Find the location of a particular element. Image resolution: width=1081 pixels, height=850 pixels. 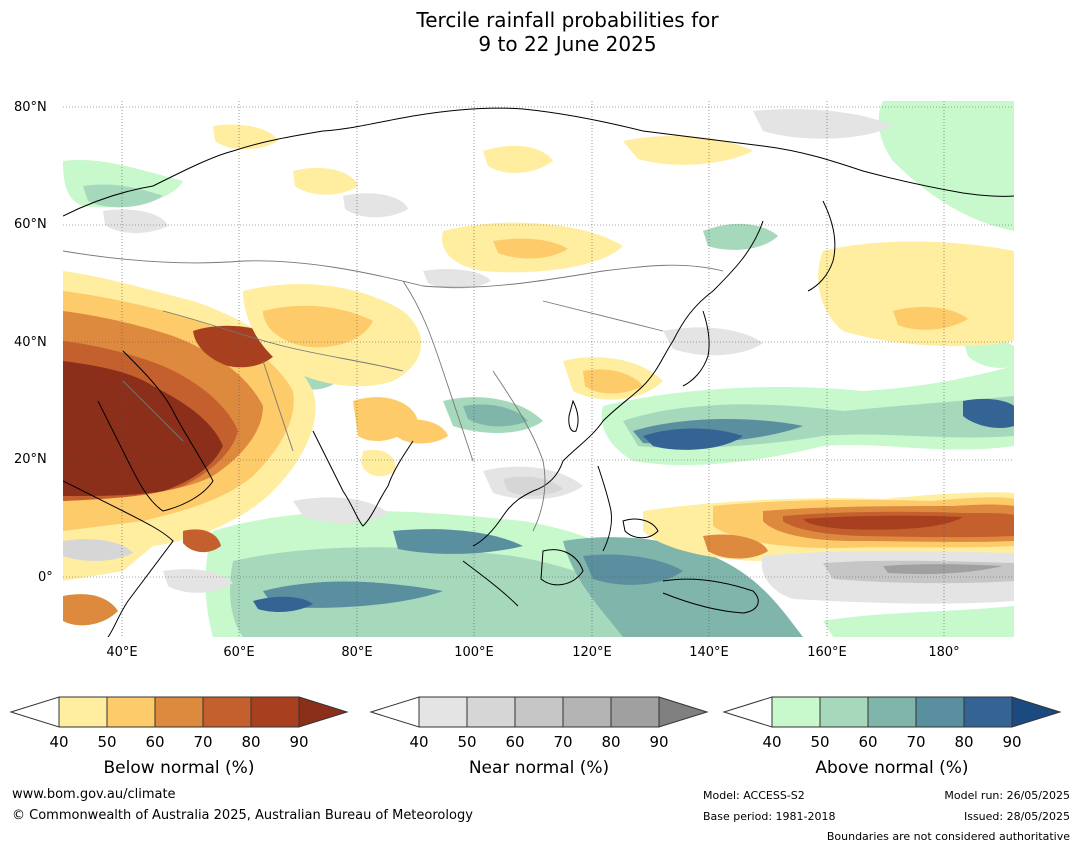

lat-label-80n: 80°N is located at coordinates (30, 107).